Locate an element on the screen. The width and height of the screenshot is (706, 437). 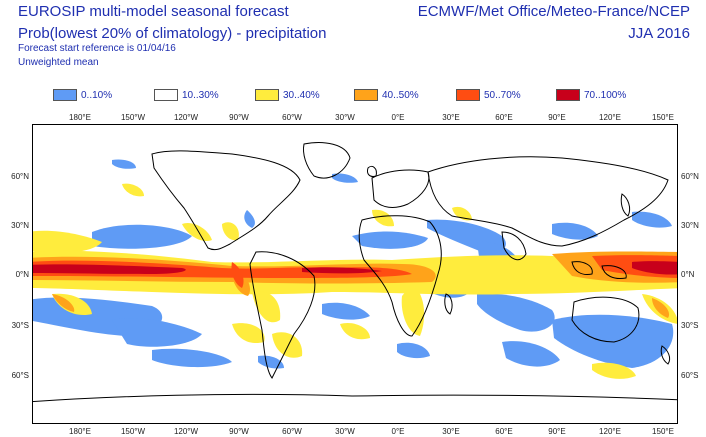
legend-label: 0..10% is located at coordinates (97, 95).